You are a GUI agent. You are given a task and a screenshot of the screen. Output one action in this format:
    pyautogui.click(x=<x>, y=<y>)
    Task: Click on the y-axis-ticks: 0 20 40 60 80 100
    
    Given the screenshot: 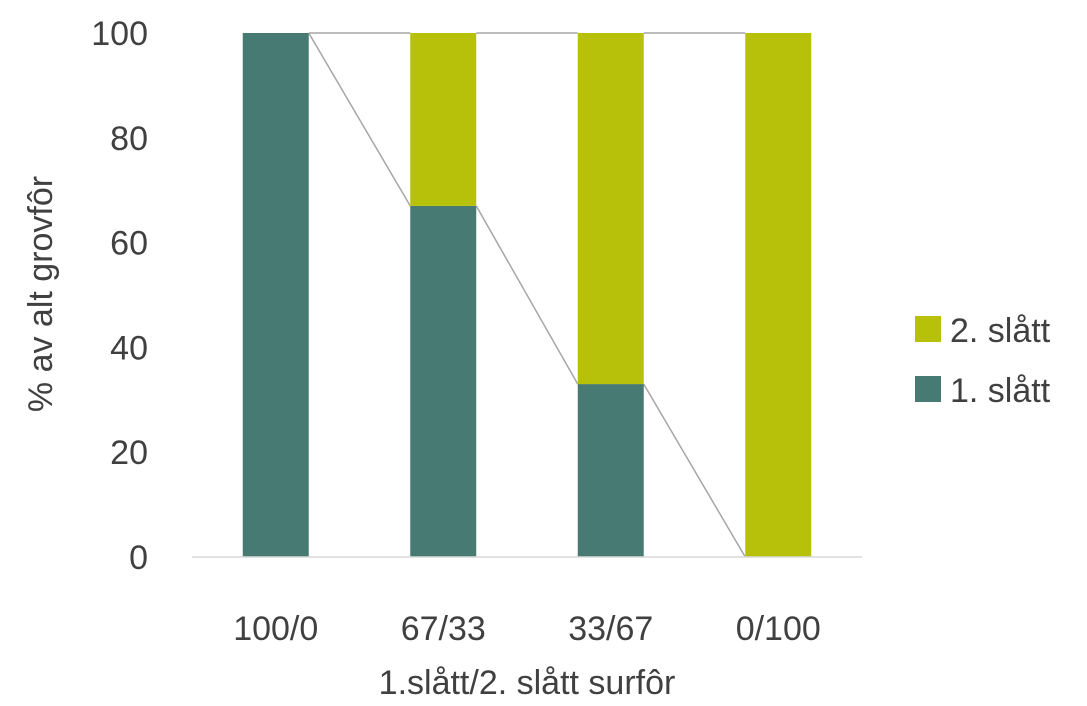 What is the action you would take?
    pyautogui.click(x=119, y=296)
    